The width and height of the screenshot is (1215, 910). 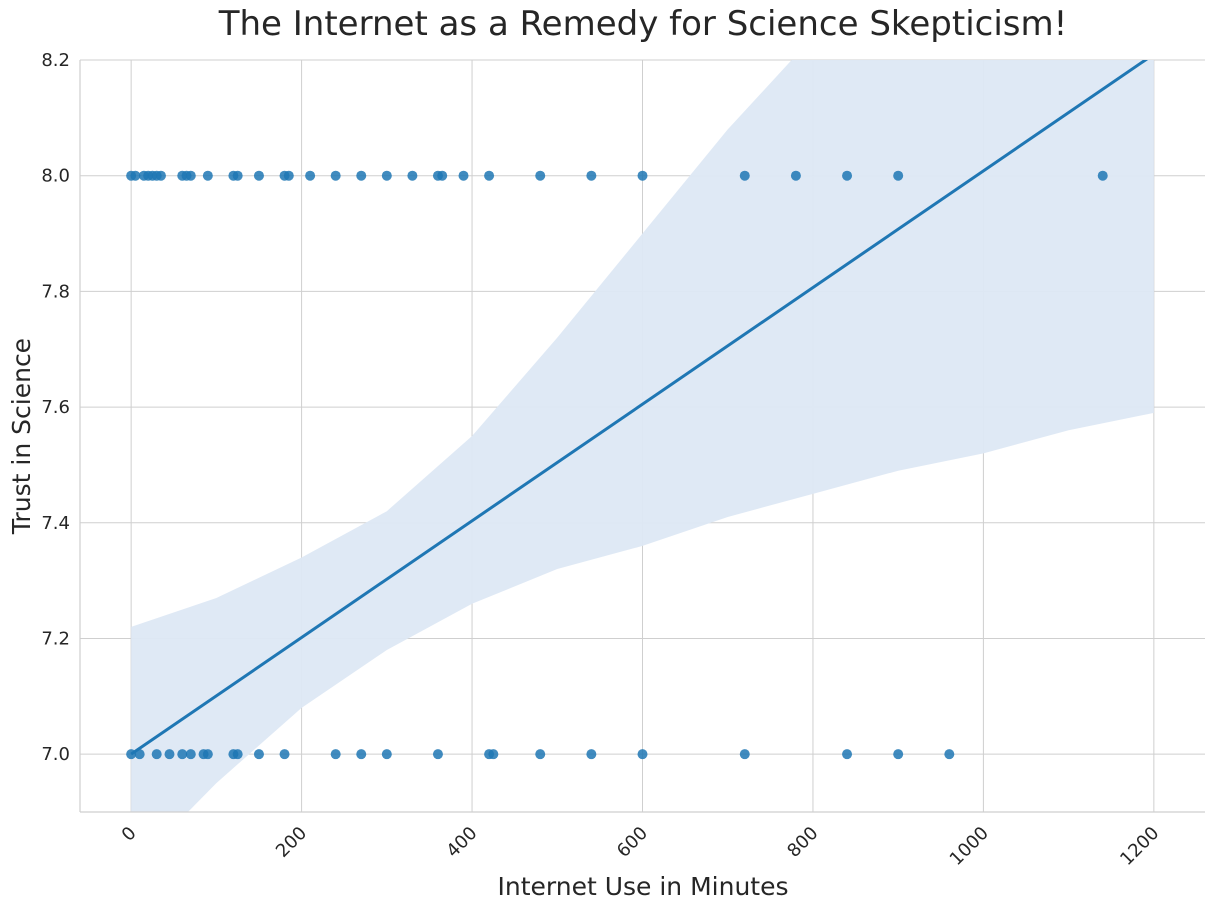 What do you see at coordinates (55, 638) in the screenshot?
I see `y-tick-label: 7.2` at bounding box center [55, 638].